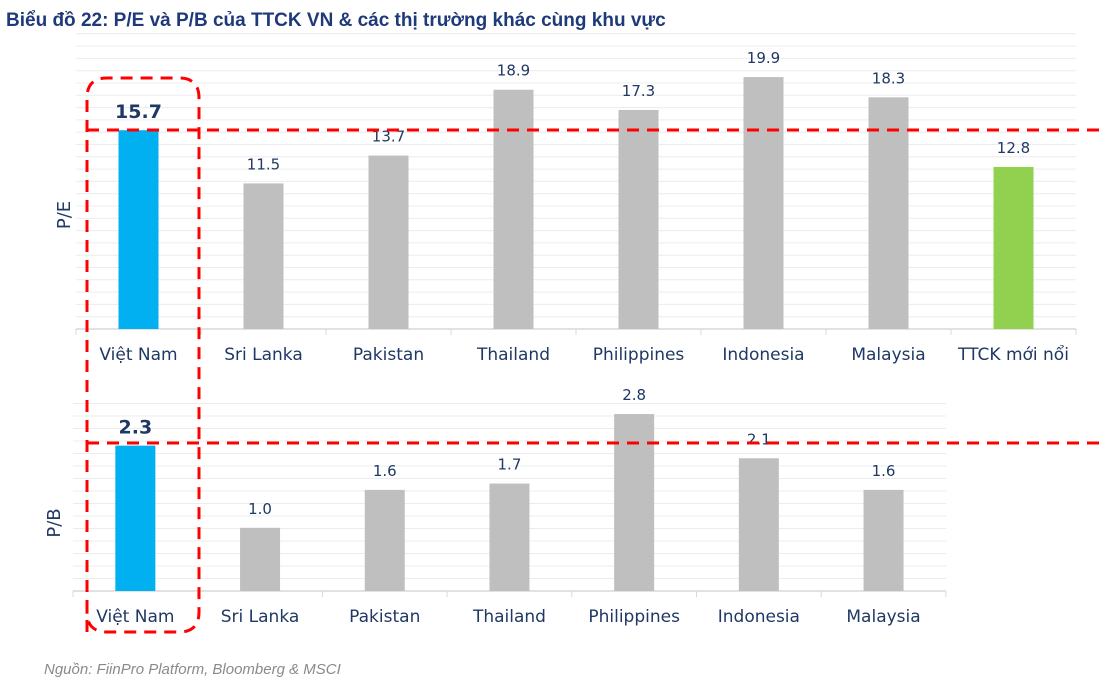  What do you see at coordinates (260, 509) in the screenshot?
I see `data-label: 1.0` at bounding box center [260, 509].